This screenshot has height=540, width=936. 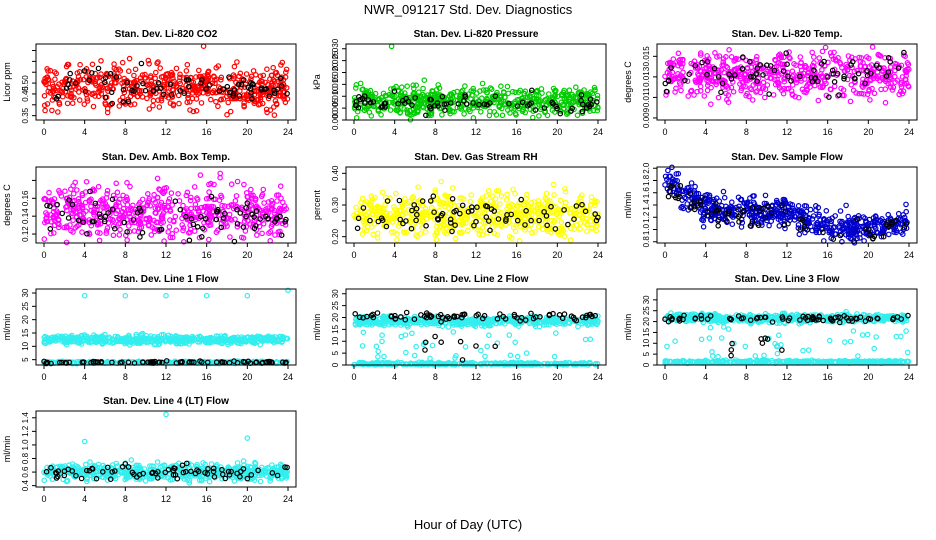 I want to click on x-tick-label: 0, so click(x=43, y=255).